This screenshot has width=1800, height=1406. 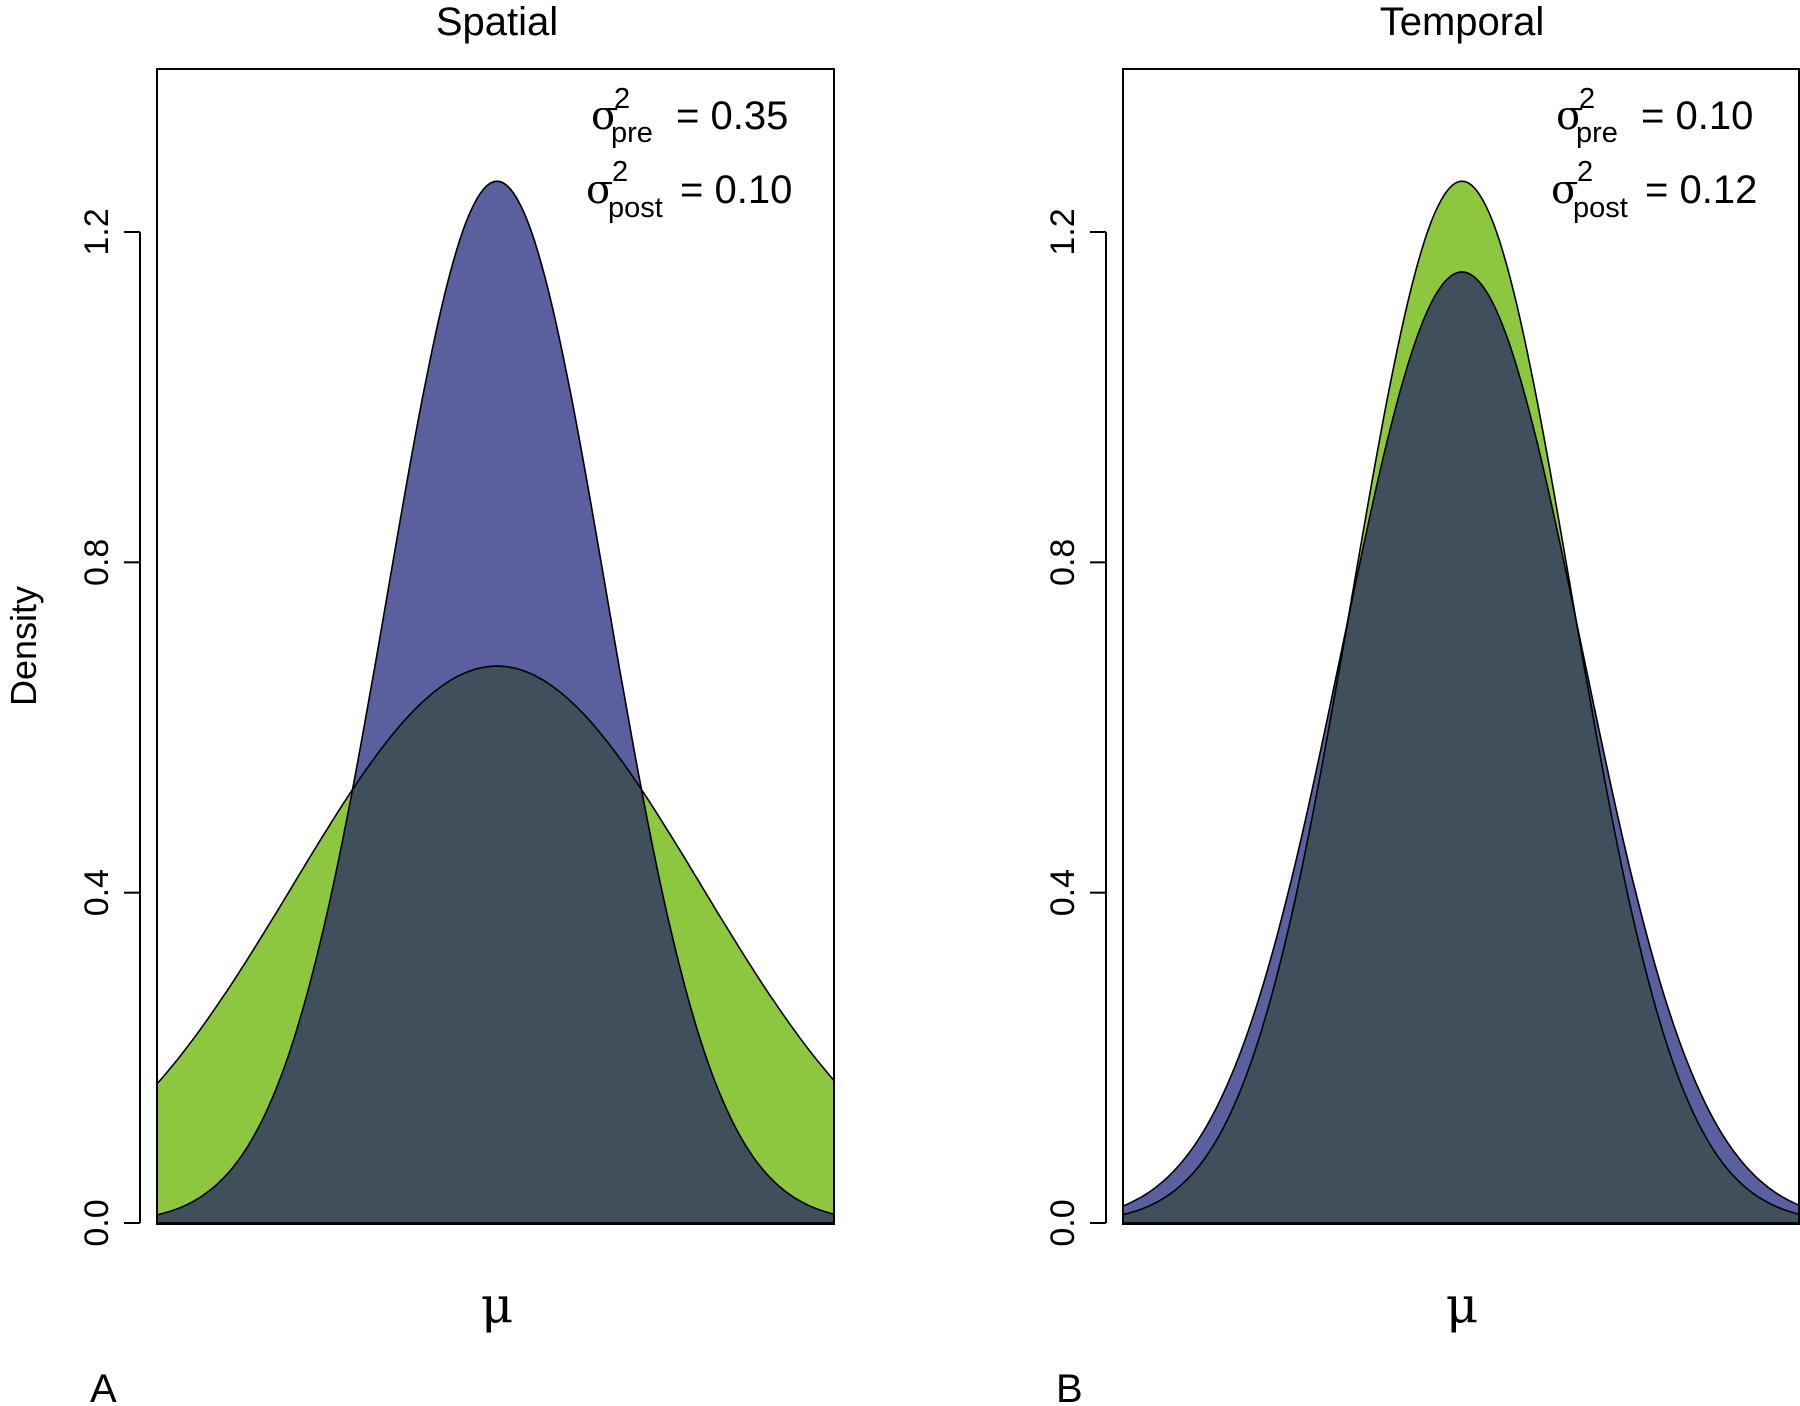 What do you see at coordinates (497, 1305) in the screenshot?
I see `panel-a-x-label: μ` at bounding box center [497, 1305].